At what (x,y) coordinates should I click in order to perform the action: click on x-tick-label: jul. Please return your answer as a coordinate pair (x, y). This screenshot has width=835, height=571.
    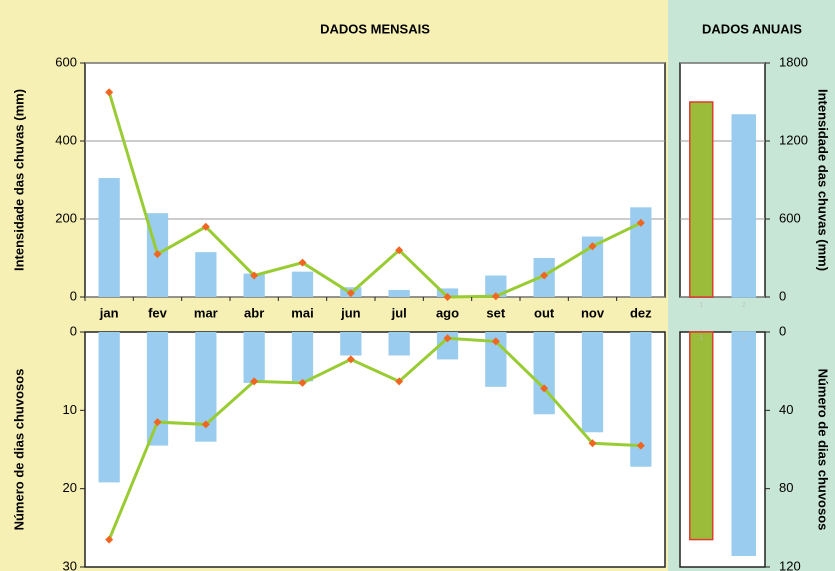
    Looking at the image, I should click on (399, 312).